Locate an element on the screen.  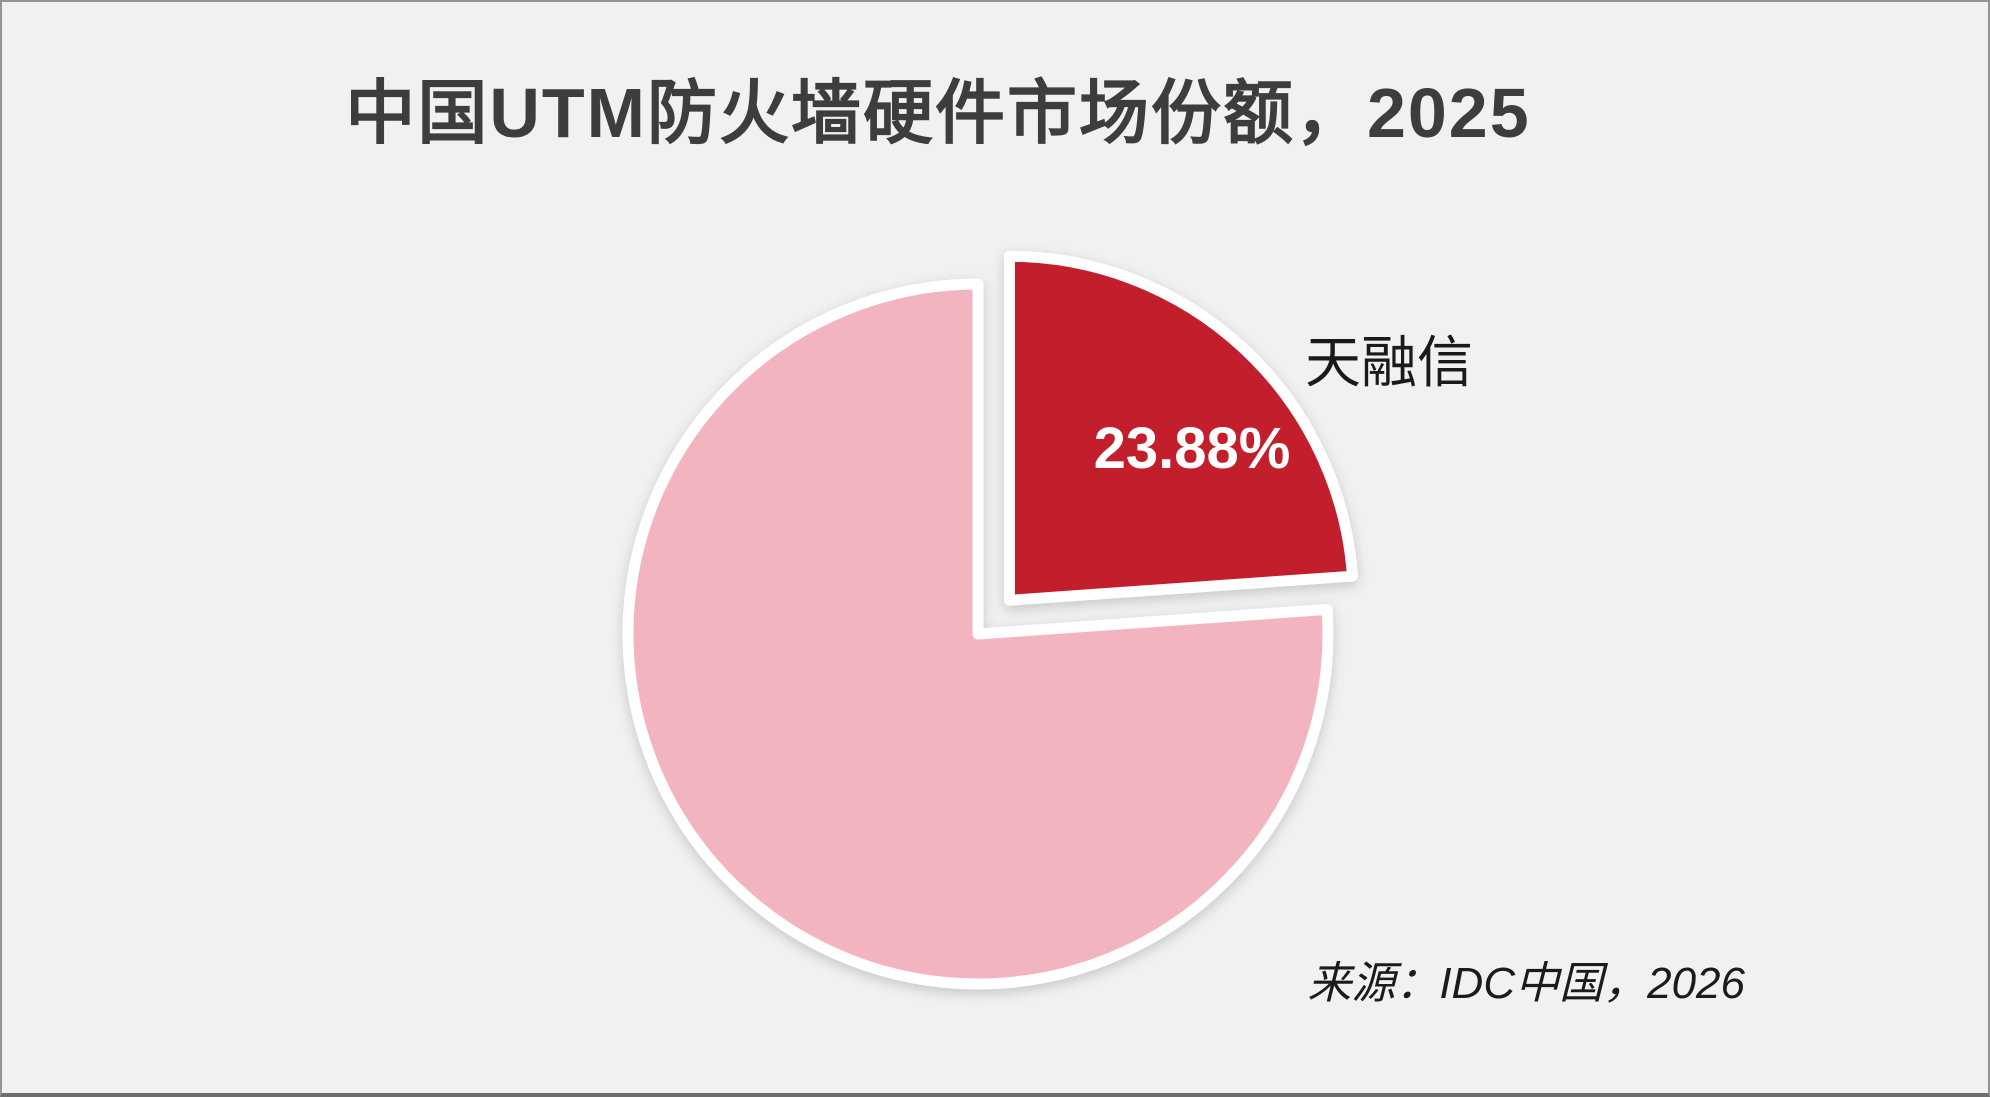
source-note: 来源：IDC中国，2026 is located at coordinates (1526, 983).